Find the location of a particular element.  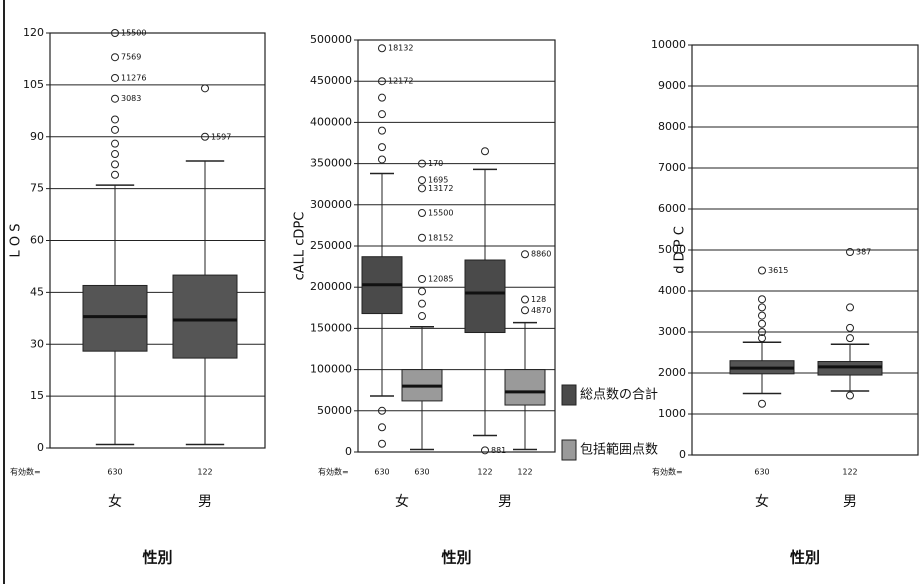

y-tick-label: 30 is located at coordinates (37, 343).